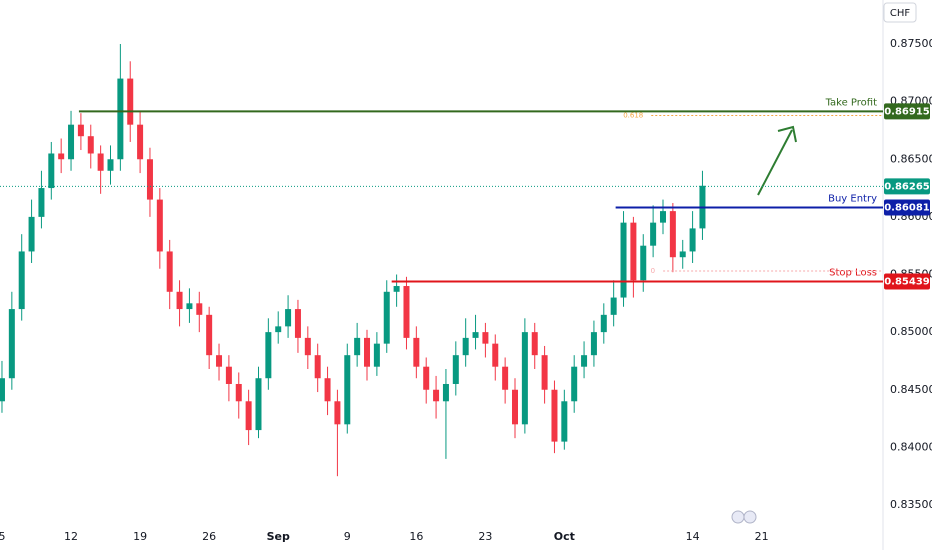 This screenshot has width=932, height=550. Describe the element at coordinates (911, 158) in the screenshot. I see `y-tick-label: 0.86500` at that location.